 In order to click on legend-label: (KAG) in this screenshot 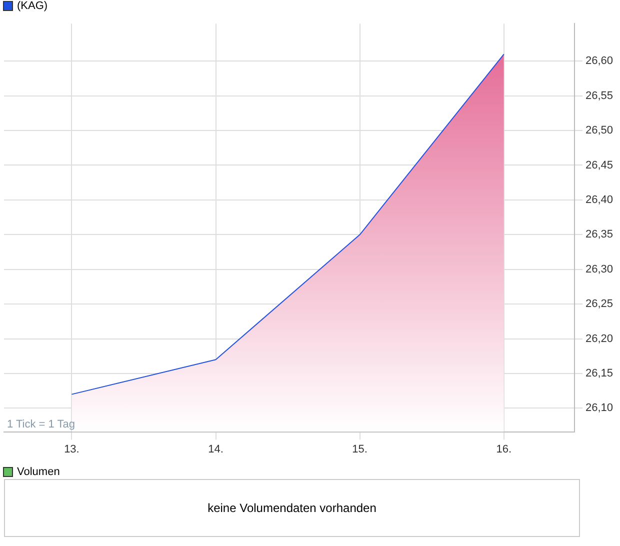, I will do `click(32, 6)`.